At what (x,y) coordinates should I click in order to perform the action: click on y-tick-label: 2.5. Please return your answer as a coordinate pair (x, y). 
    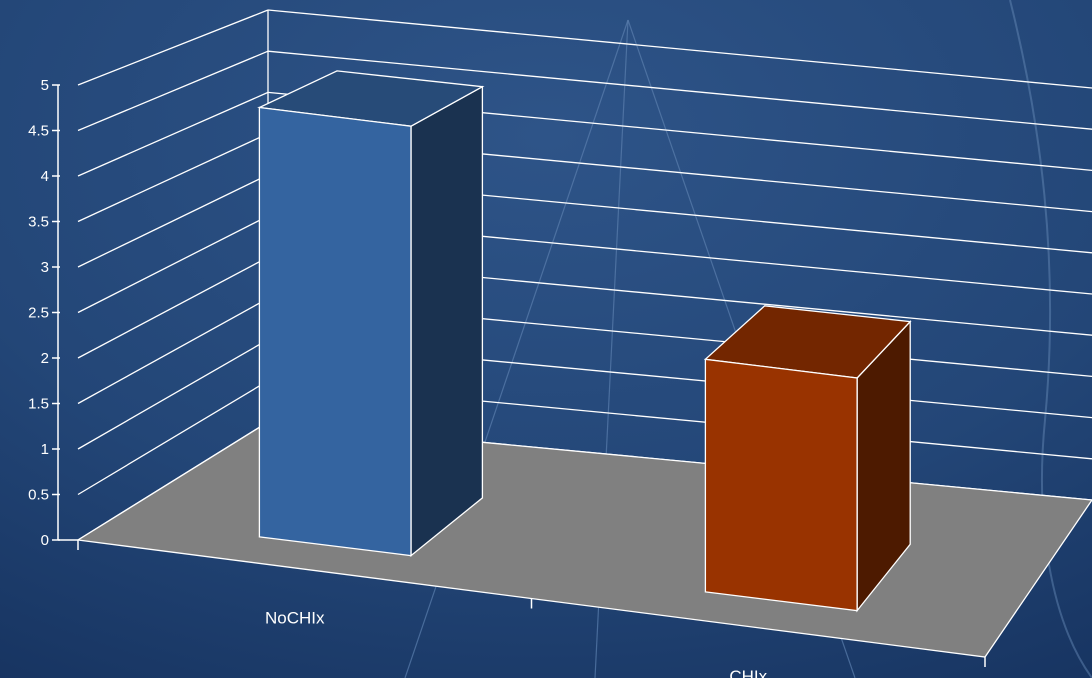
    Looking at the image, I should click on (38, 313).